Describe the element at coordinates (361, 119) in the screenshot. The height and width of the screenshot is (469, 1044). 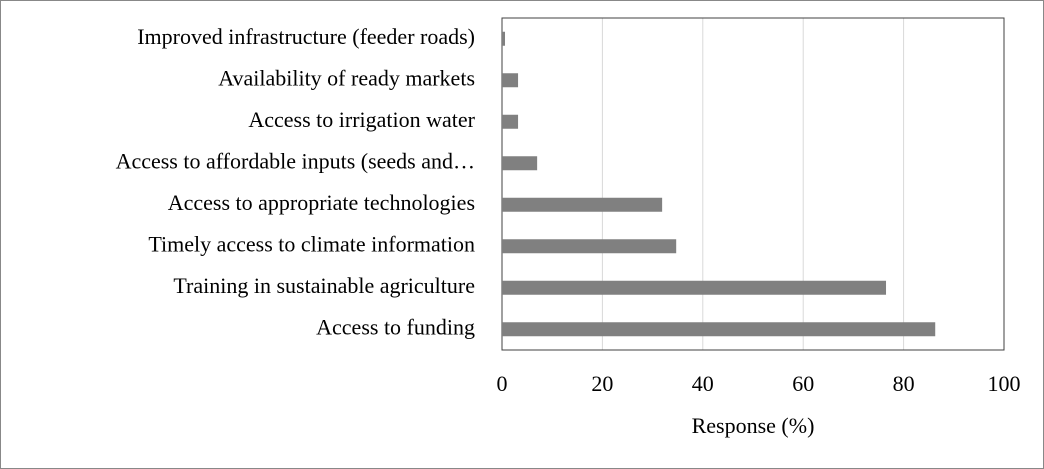
I see `y-tick-label: Access to irrigation water` at that location.